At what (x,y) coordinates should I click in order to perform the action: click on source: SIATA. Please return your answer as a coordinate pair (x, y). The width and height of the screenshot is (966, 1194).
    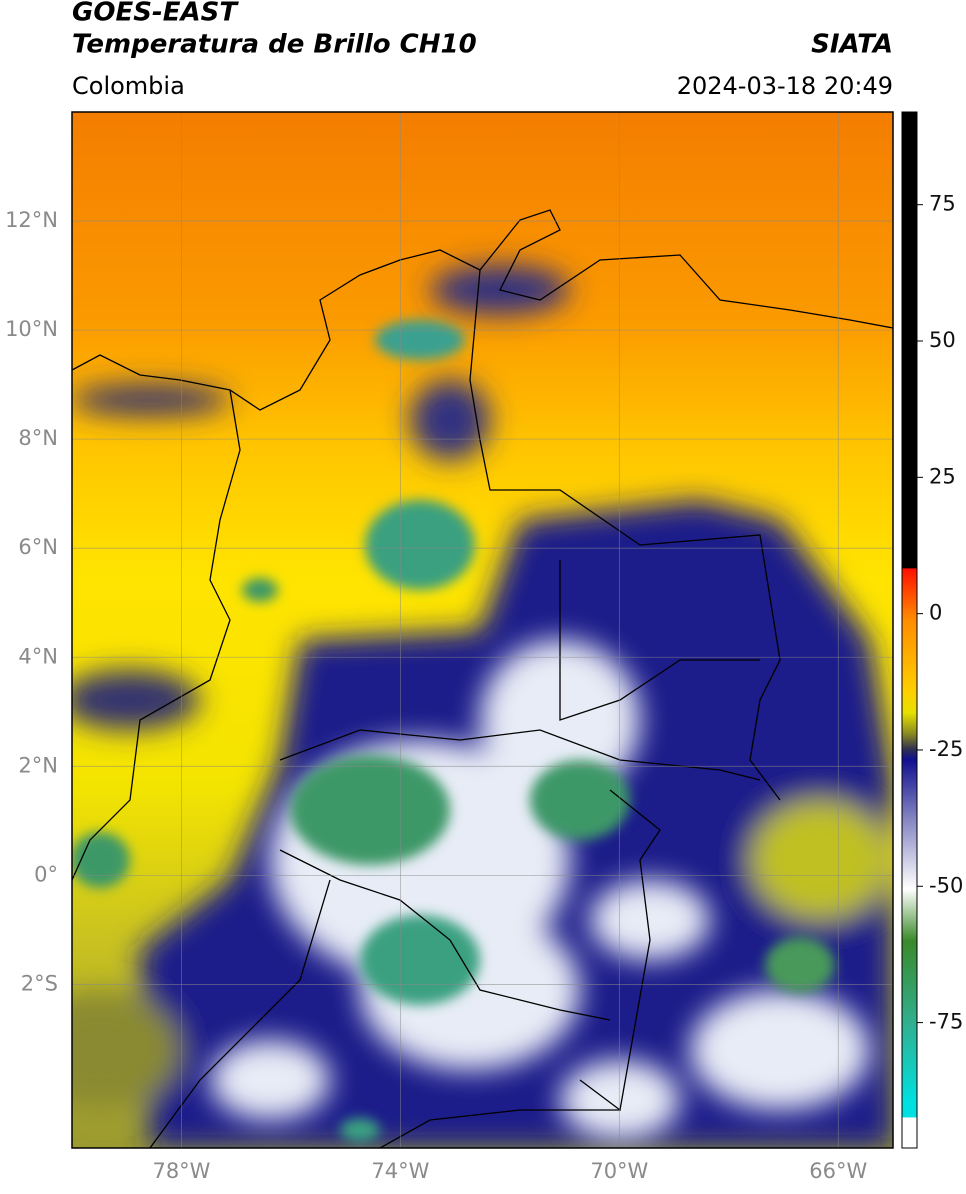
    Looking at the image, I should click on (852, 45).